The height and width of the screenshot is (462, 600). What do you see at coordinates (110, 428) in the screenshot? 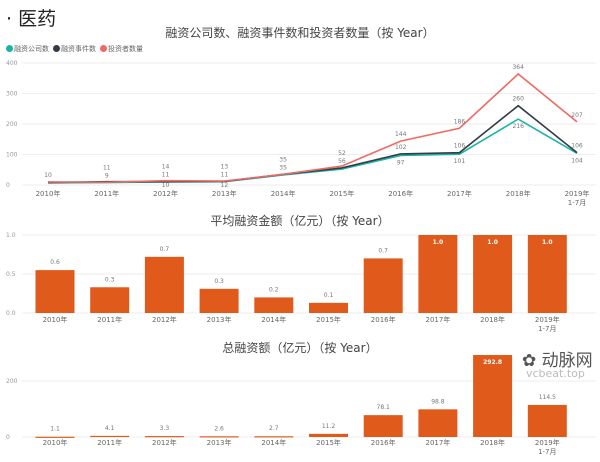
I see `data-label: 4.1` at bounding box center [110, 428].